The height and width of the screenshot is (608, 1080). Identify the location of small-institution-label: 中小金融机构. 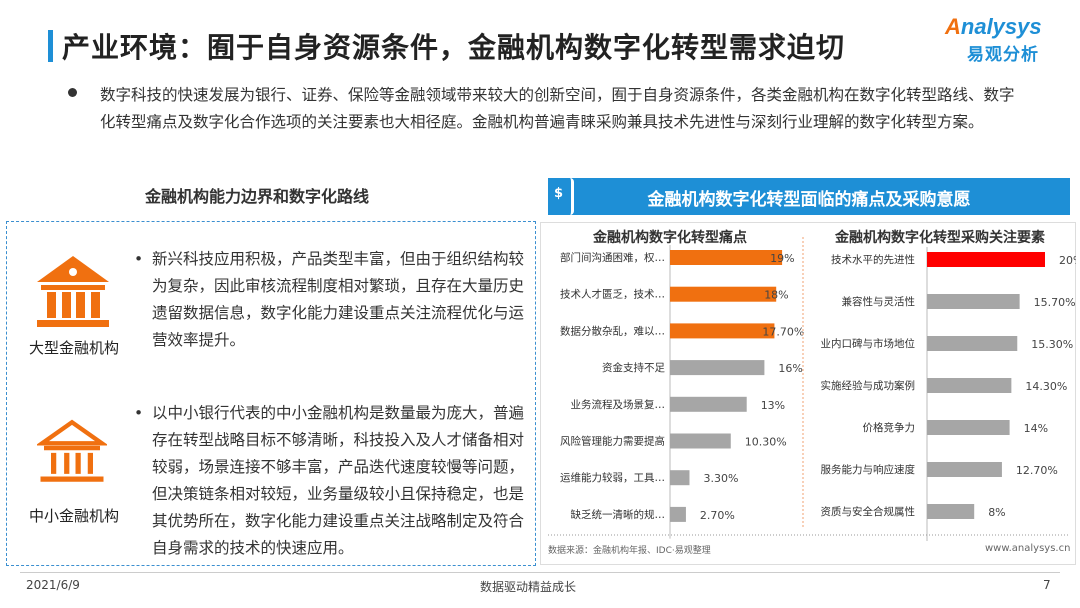
(73, 516).